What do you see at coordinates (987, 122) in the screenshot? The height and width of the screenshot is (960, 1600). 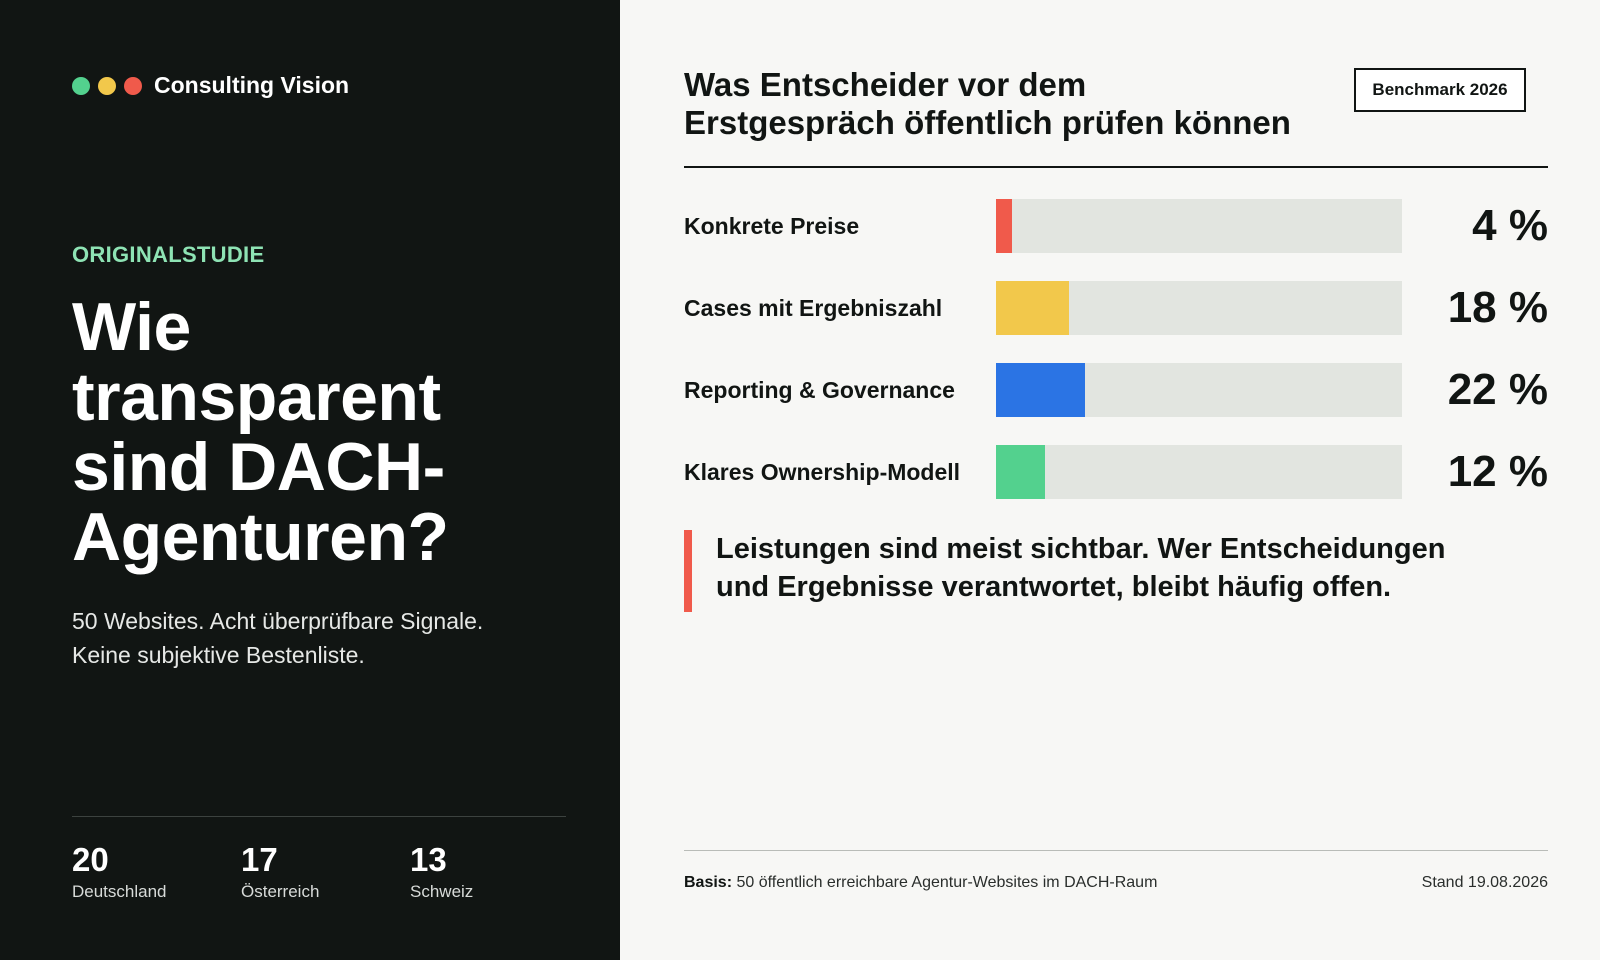 I see `chart-title-line: Erstgespräch öffentlich prüfen können` at bounding box center [987, 122].